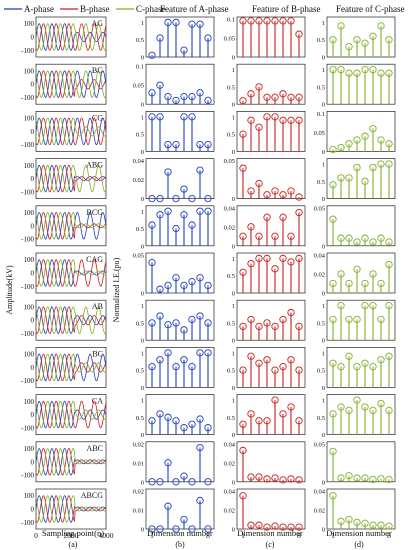 Image resolution: width=413 pixels, height=550 pixels. Describe the element at coordinates (97, 23) in the screenshot. I see `fault-type-label: AG` at that location.